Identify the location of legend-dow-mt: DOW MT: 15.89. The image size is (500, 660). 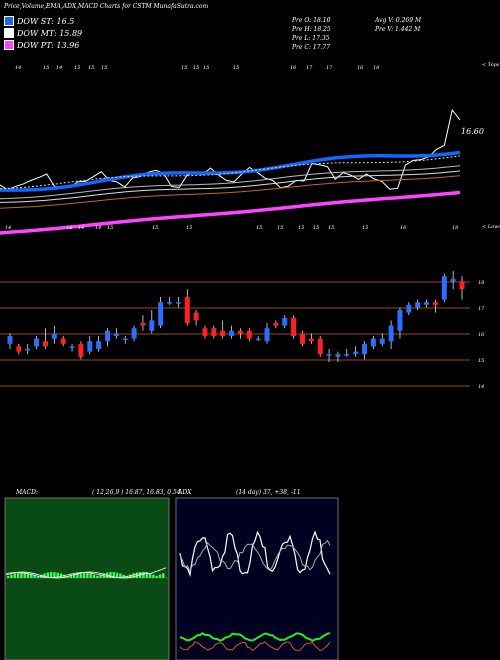
(43, 33).